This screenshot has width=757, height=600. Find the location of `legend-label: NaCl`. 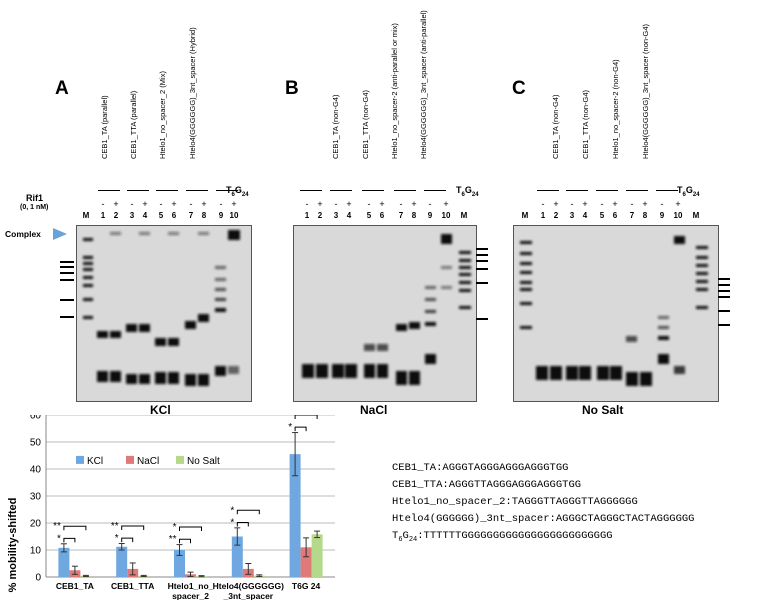

legend-label: NaCl is located at coordinates (148, 461).